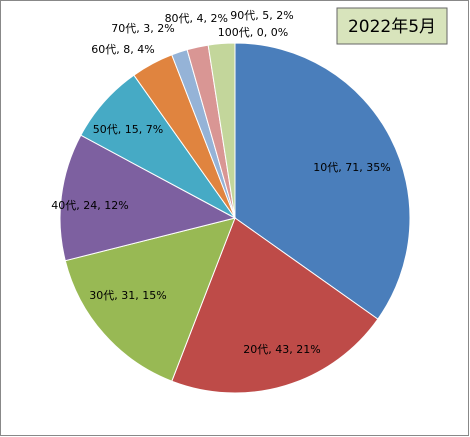 This screenshot has width=470, height=437. I want to click on data-label: 80代, 4, 2%, so click(196, 18).